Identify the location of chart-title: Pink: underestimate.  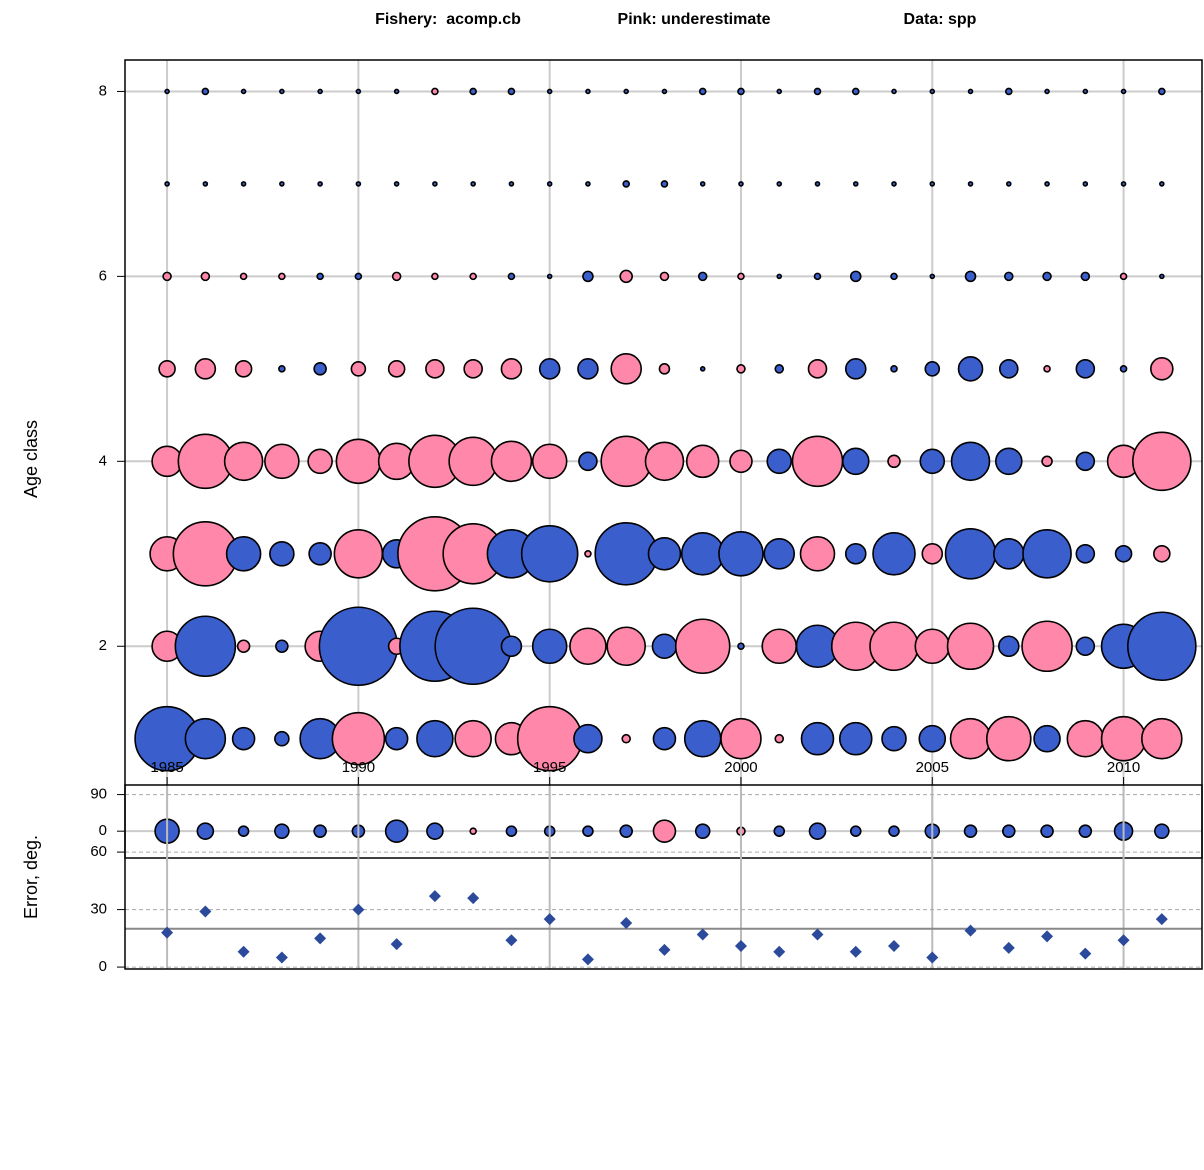
(694, 19).